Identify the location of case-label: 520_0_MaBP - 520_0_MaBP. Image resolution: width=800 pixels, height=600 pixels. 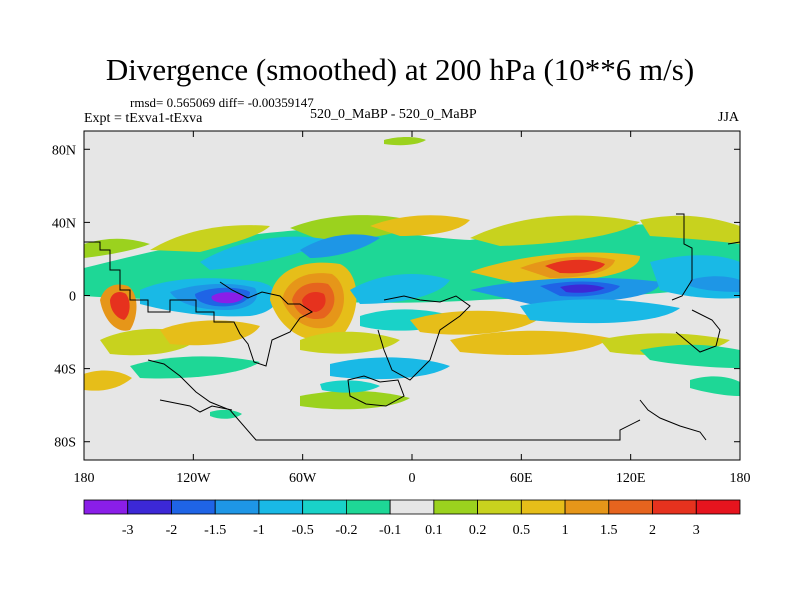
(393, 114).